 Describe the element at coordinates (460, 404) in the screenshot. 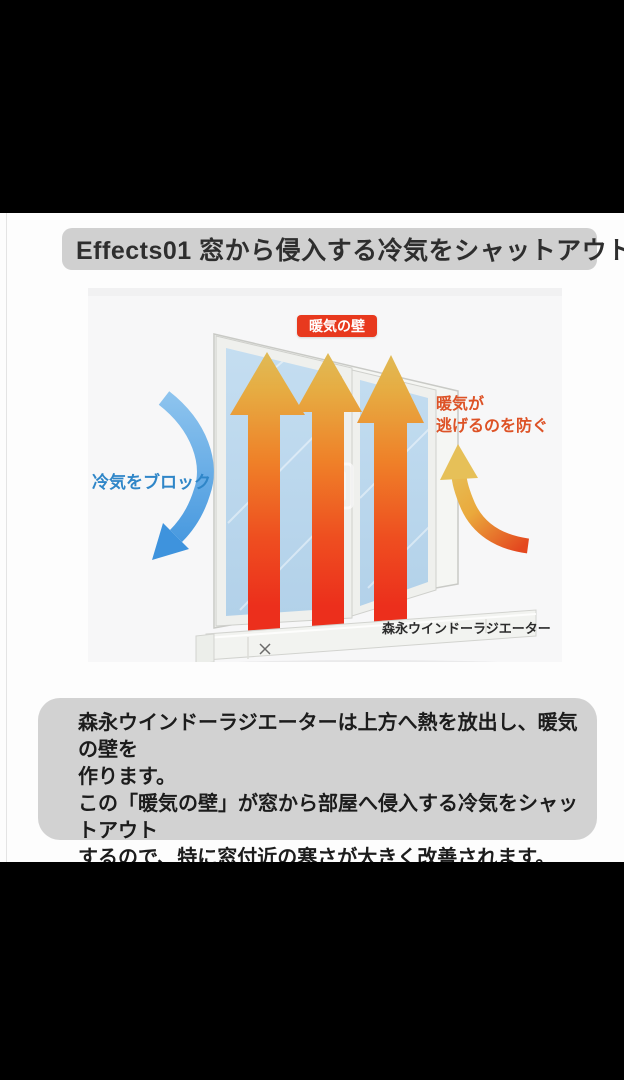

I see `warm-air-label-line1: 暖気が` at that location.